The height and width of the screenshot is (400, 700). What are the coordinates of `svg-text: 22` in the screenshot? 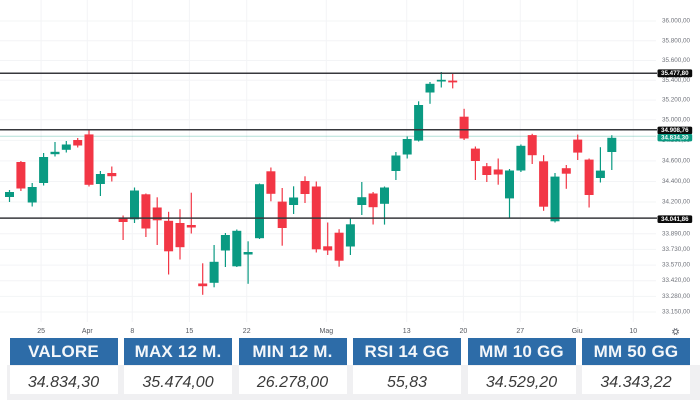 It's located at (247, 331).